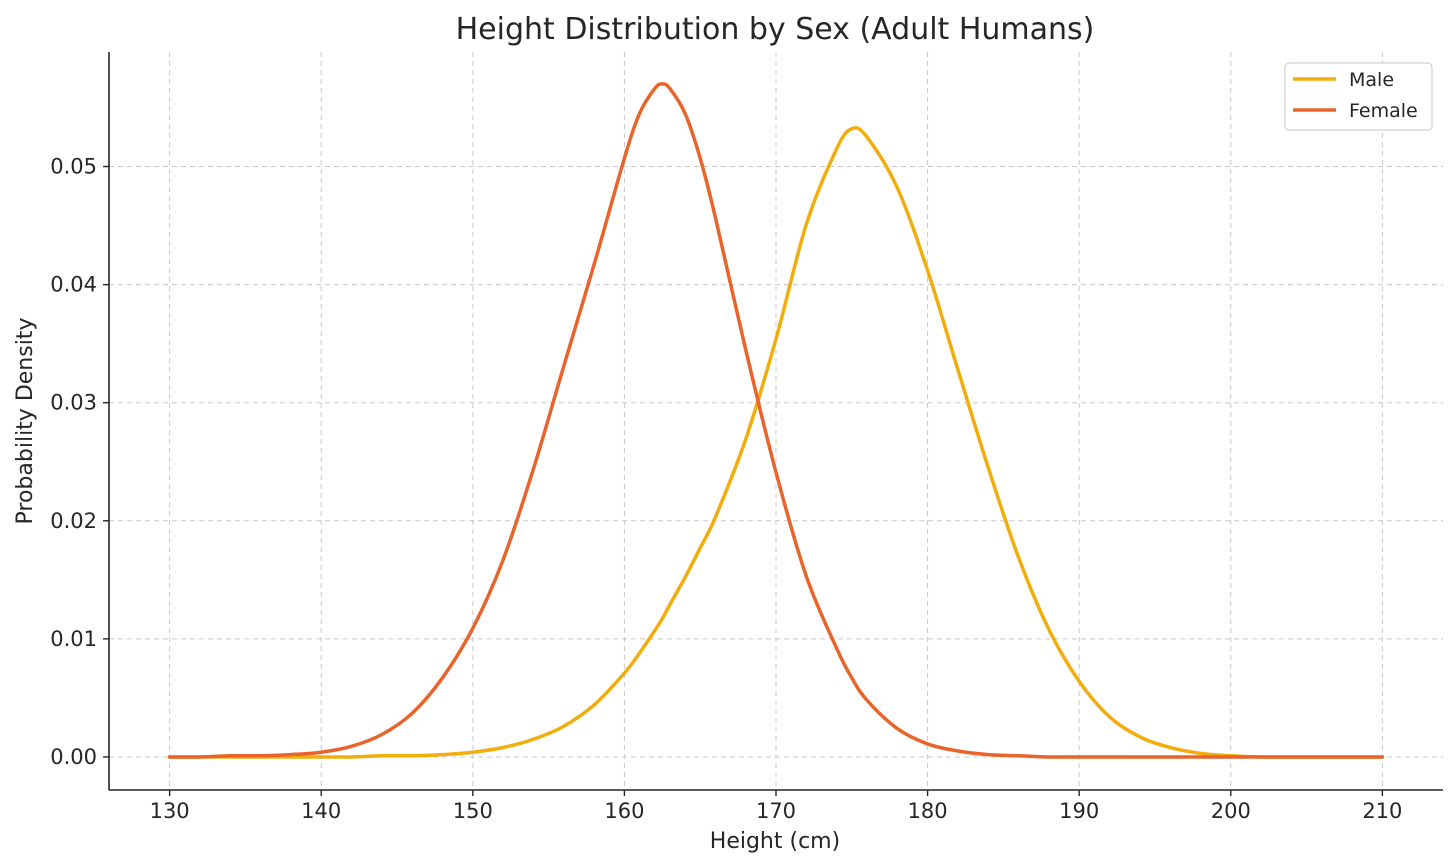  What do you see at coordinates (73, 521) in the screenshot?
I see `y-tick-label: 0.02` at bounding box center [73, 521].